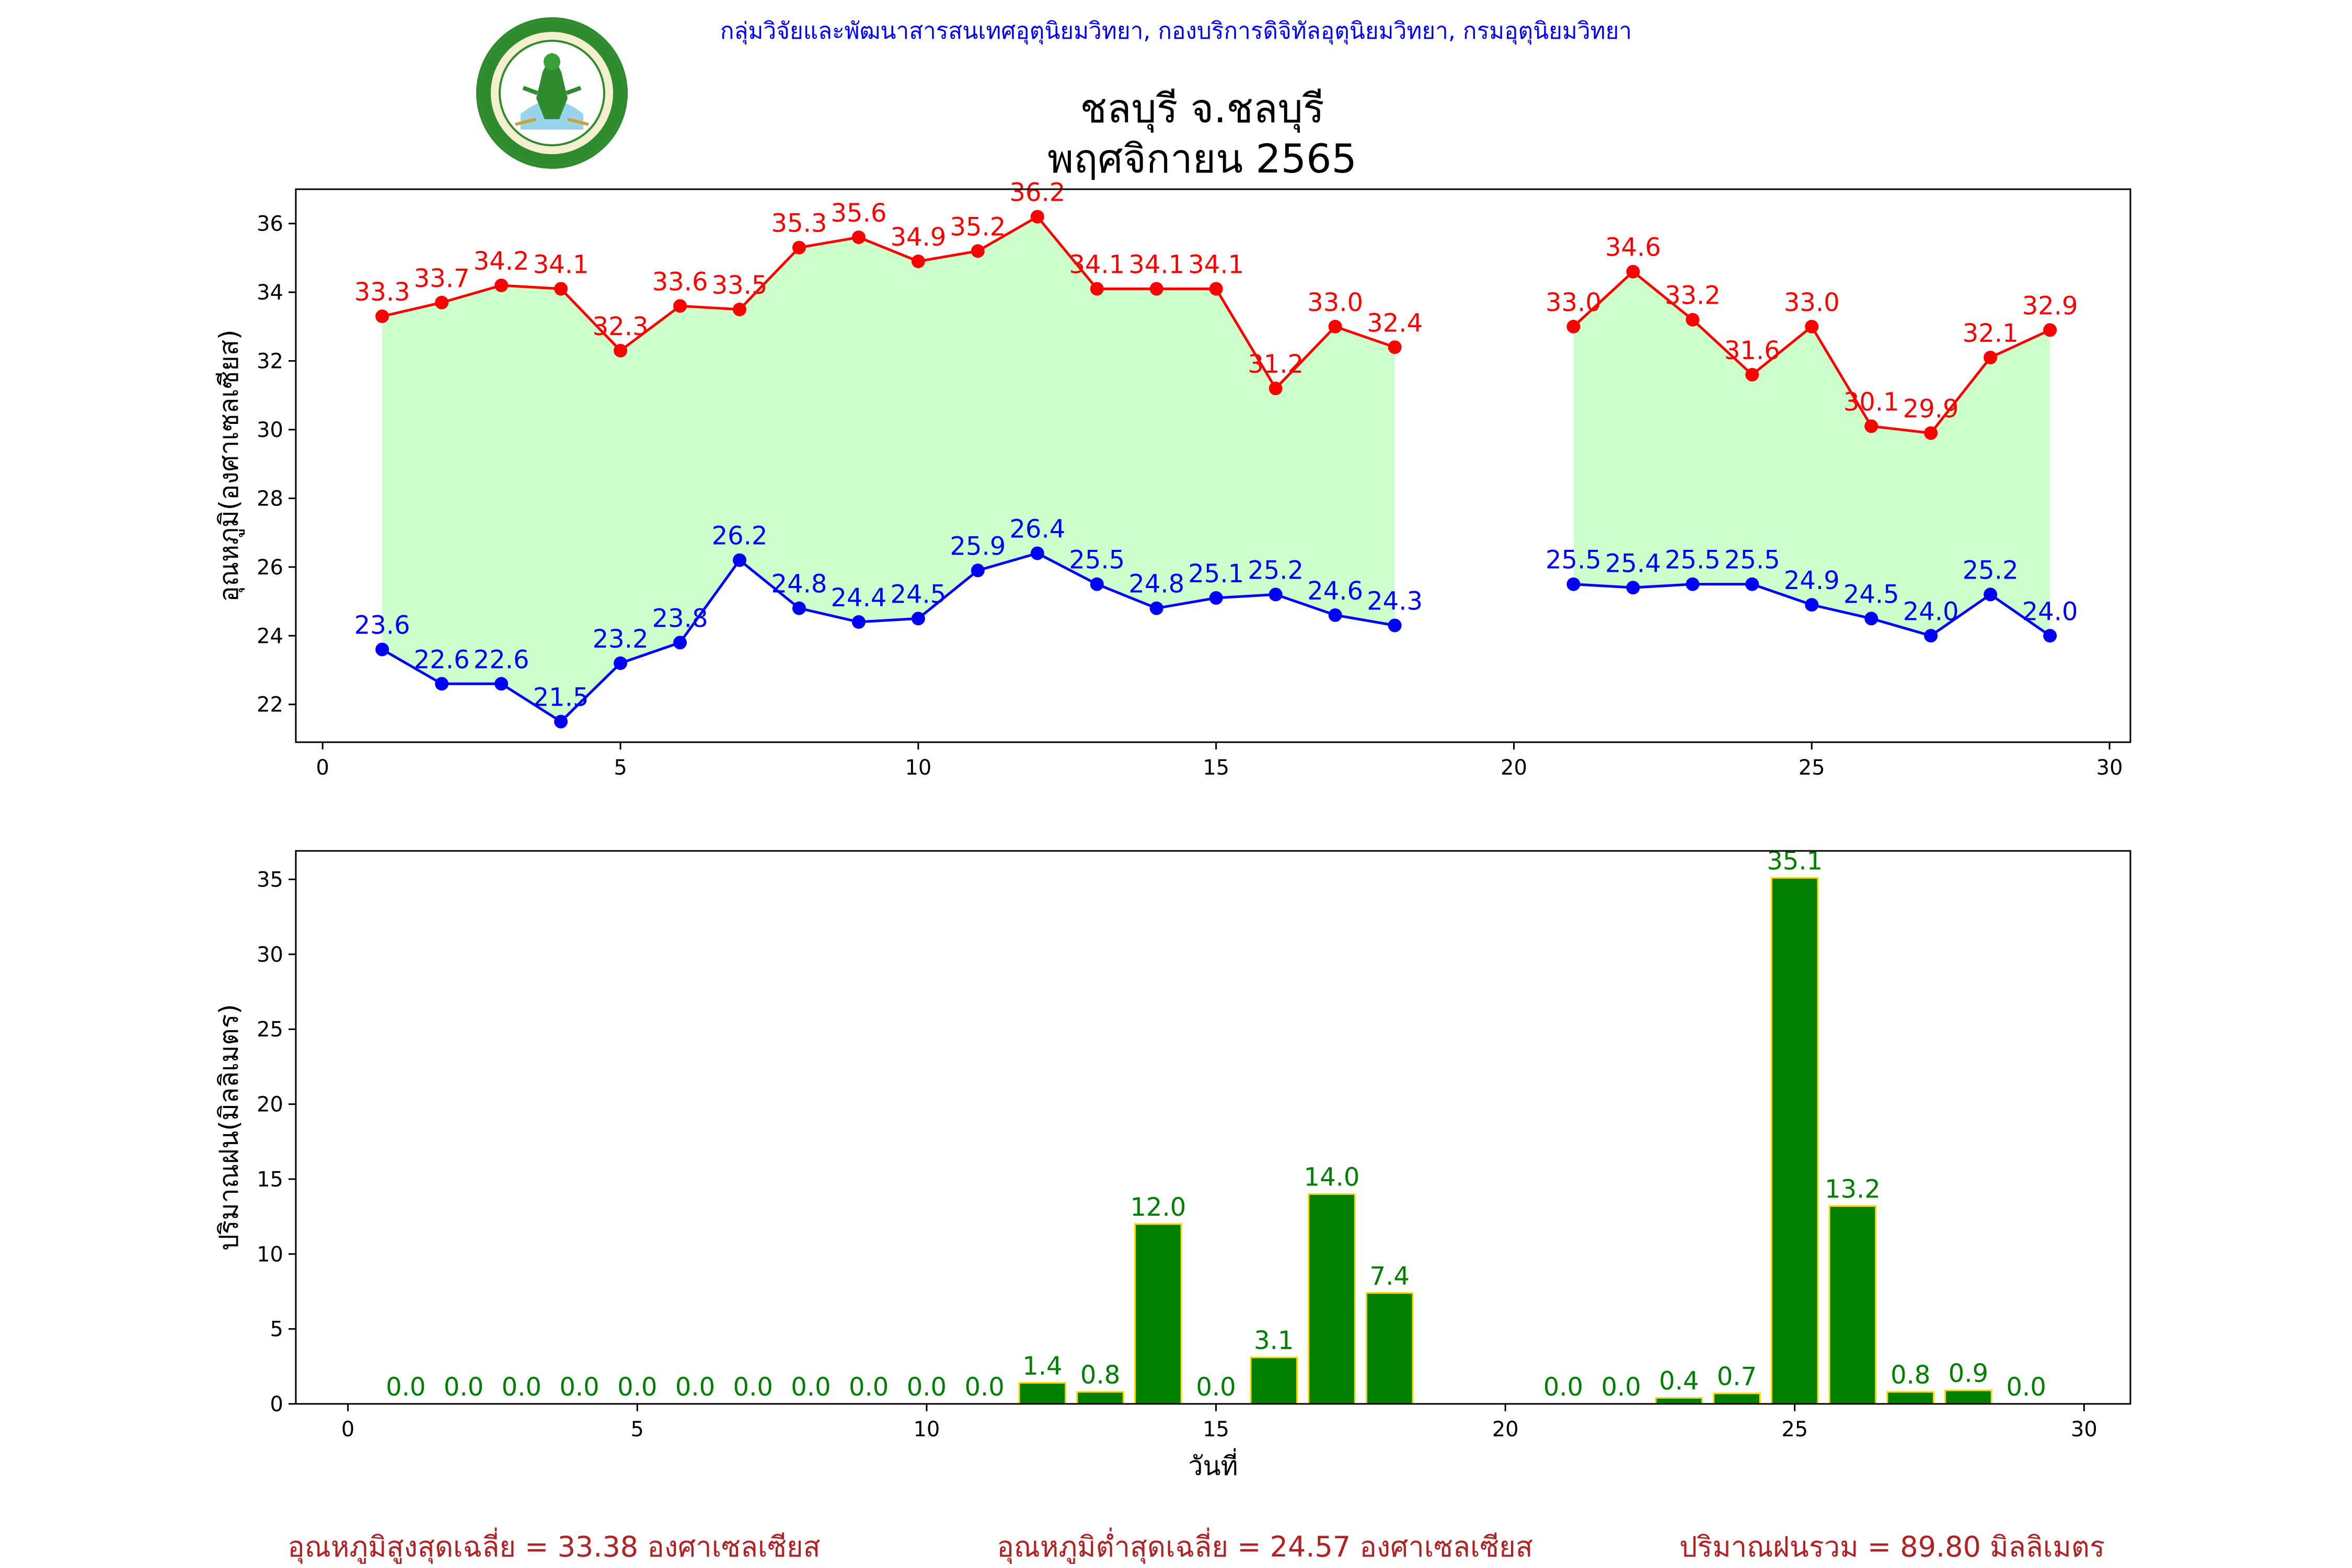  Describe the element at coordinates (1276, 364) in the screenshot. I see `max-temperature-label: 31.2` at that location.